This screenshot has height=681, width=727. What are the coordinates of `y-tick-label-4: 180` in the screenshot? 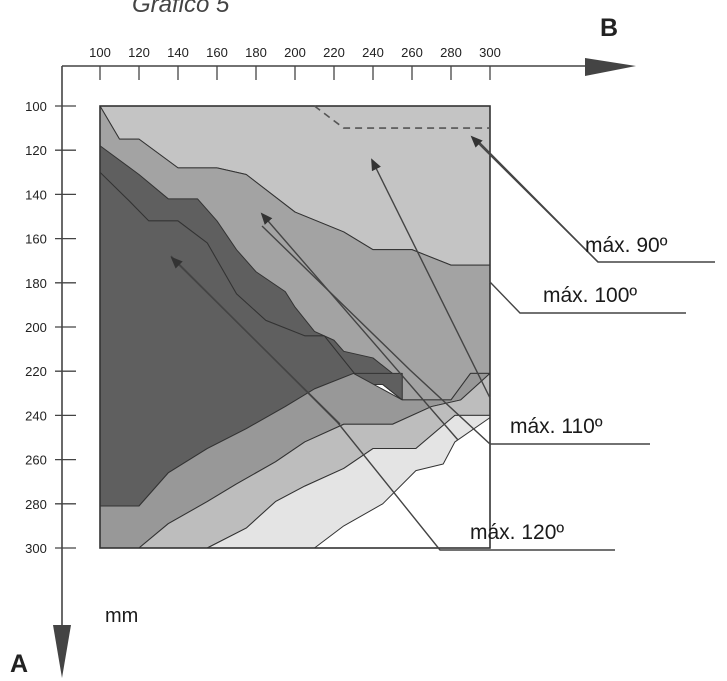 It's located at (36, 283).